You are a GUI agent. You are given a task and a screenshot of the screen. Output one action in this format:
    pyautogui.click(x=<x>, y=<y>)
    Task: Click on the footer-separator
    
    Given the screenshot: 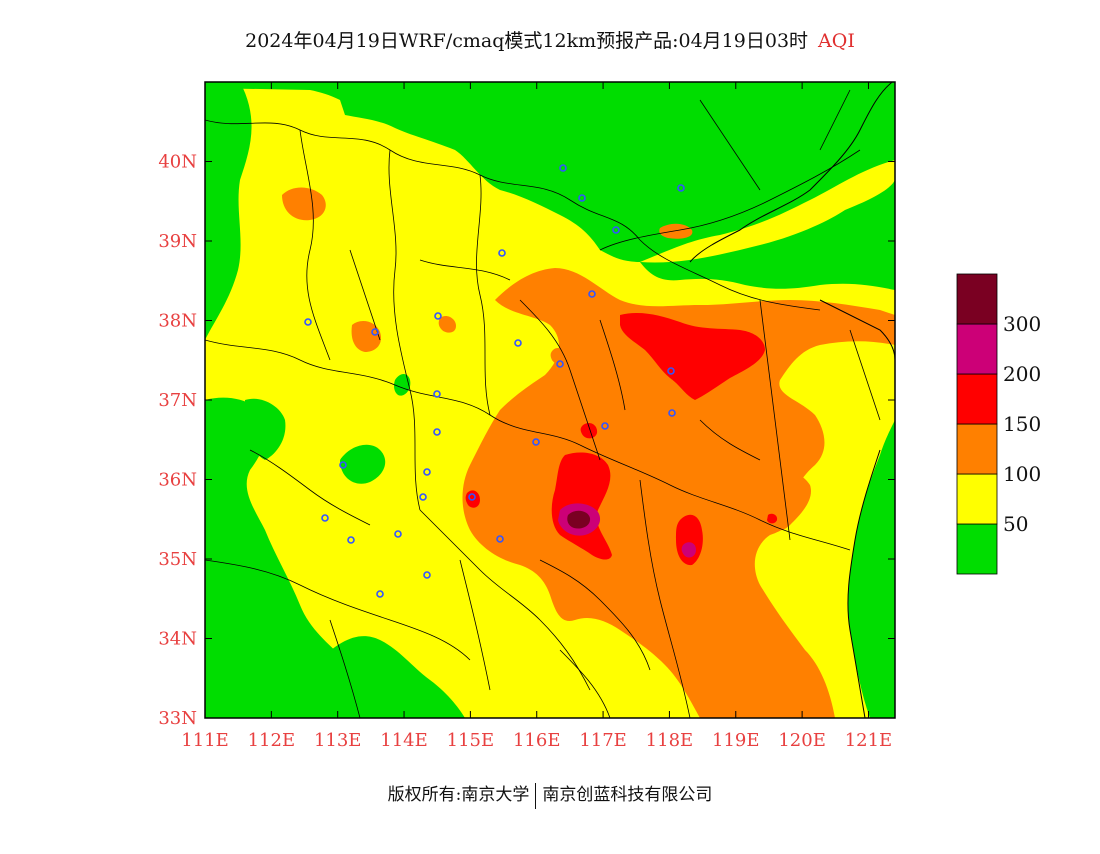 What is the action you would take?
    pyautogui.click(x=536, y=795)
    